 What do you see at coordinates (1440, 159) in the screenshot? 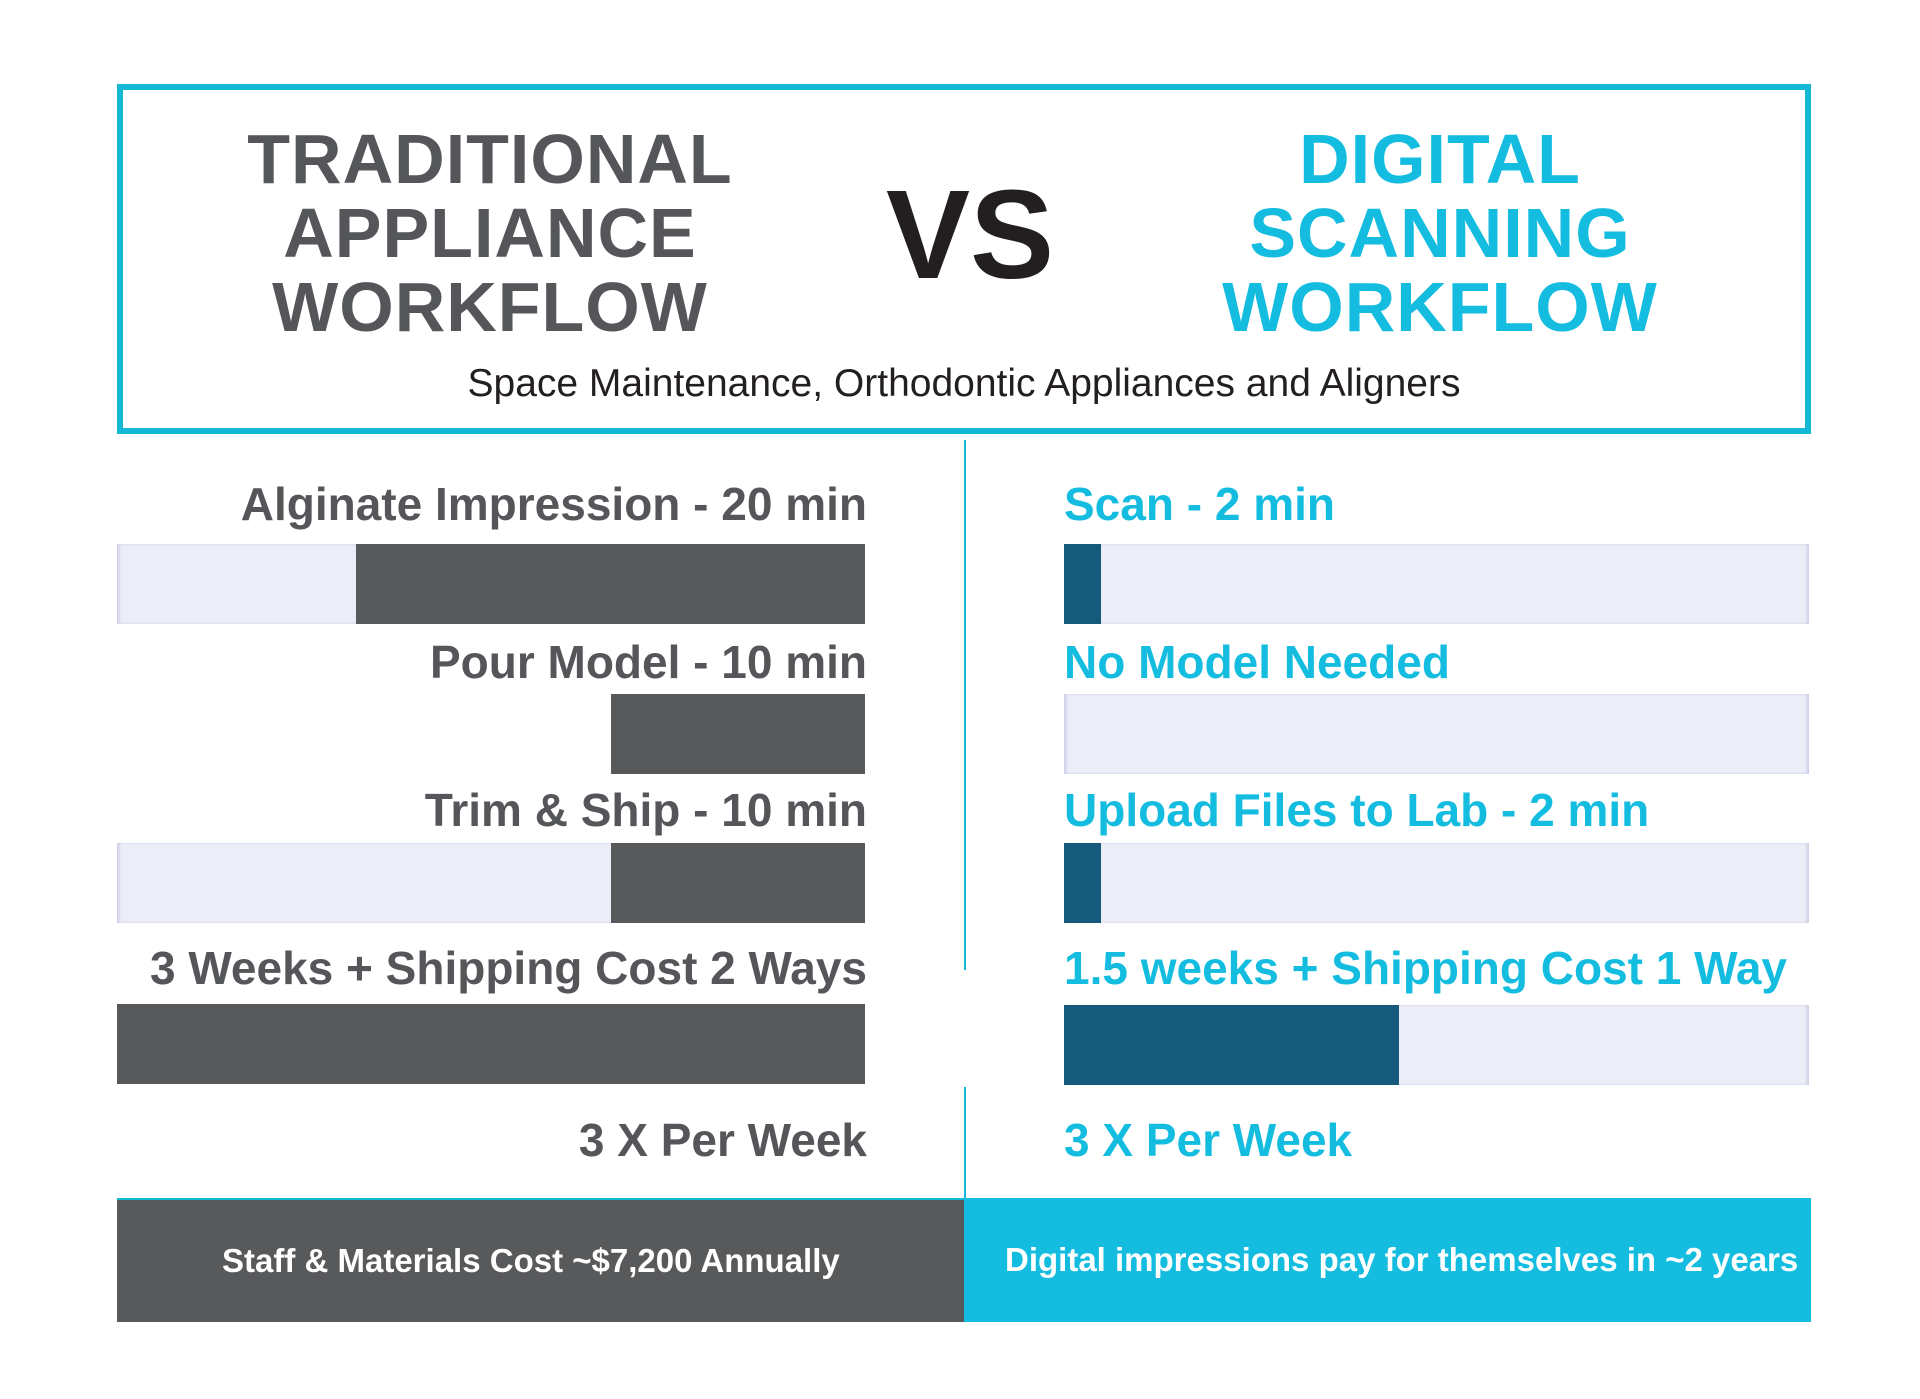
I see `title-right-line: DIGITAL` at bounding box center [1440, 159].